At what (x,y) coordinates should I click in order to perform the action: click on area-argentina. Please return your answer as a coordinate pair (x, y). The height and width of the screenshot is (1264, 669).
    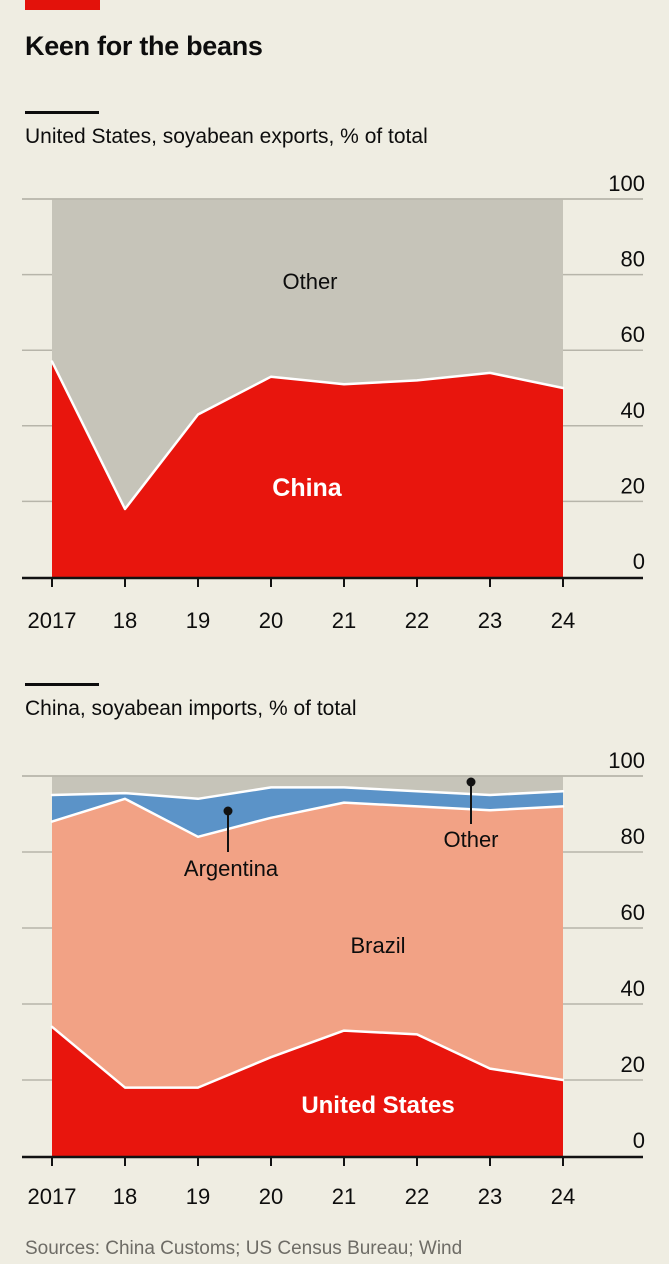
    Looking at the image, I should click on (307, 812).